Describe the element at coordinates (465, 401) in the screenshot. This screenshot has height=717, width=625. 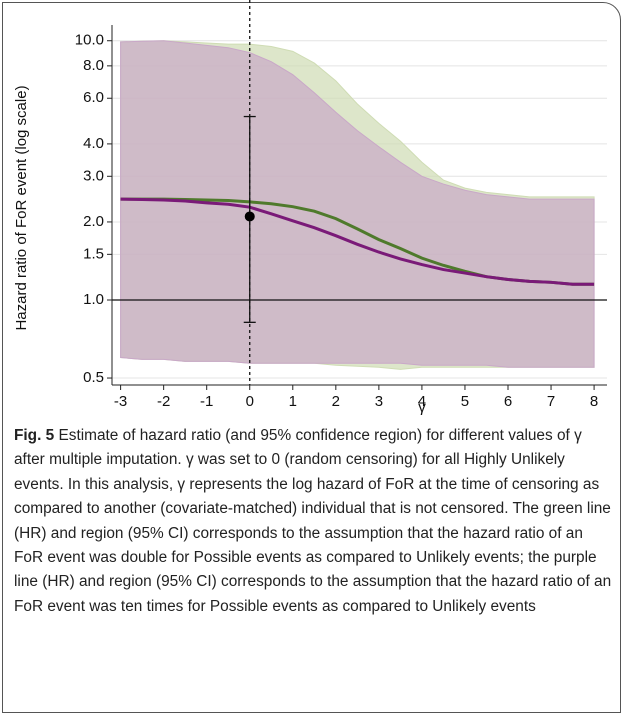
I see `x-tick-label: 5` at that location.